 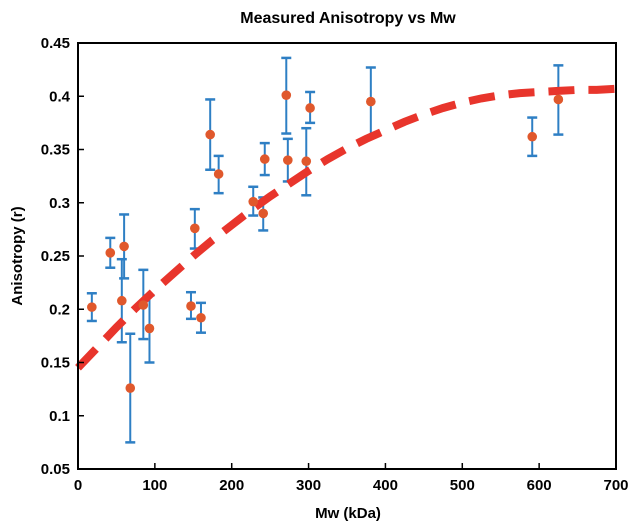 I want to click on x-tick-label: 200, so click(x=231, y=485).